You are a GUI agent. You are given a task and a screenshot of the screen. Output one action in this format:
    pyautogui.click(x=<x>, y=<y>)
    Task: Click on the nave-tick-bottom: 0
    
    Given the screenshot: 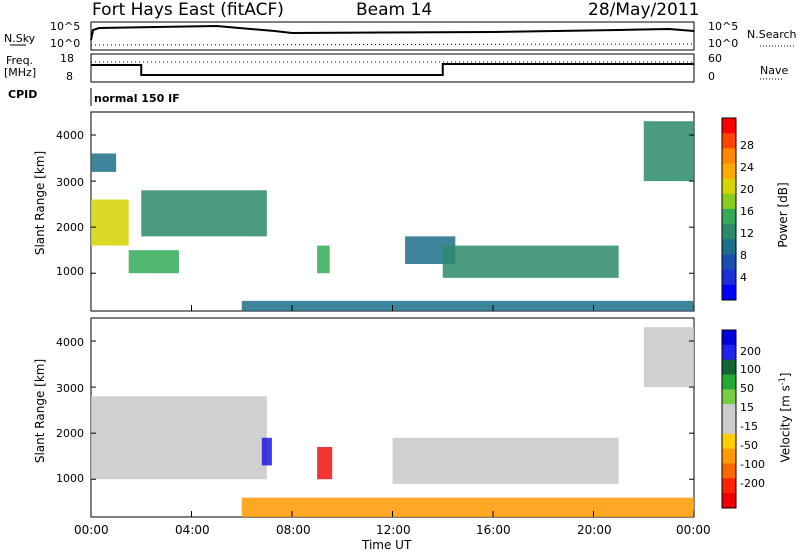 What is the action you would take?
    pyautogui.click(x=711, y=76)
    